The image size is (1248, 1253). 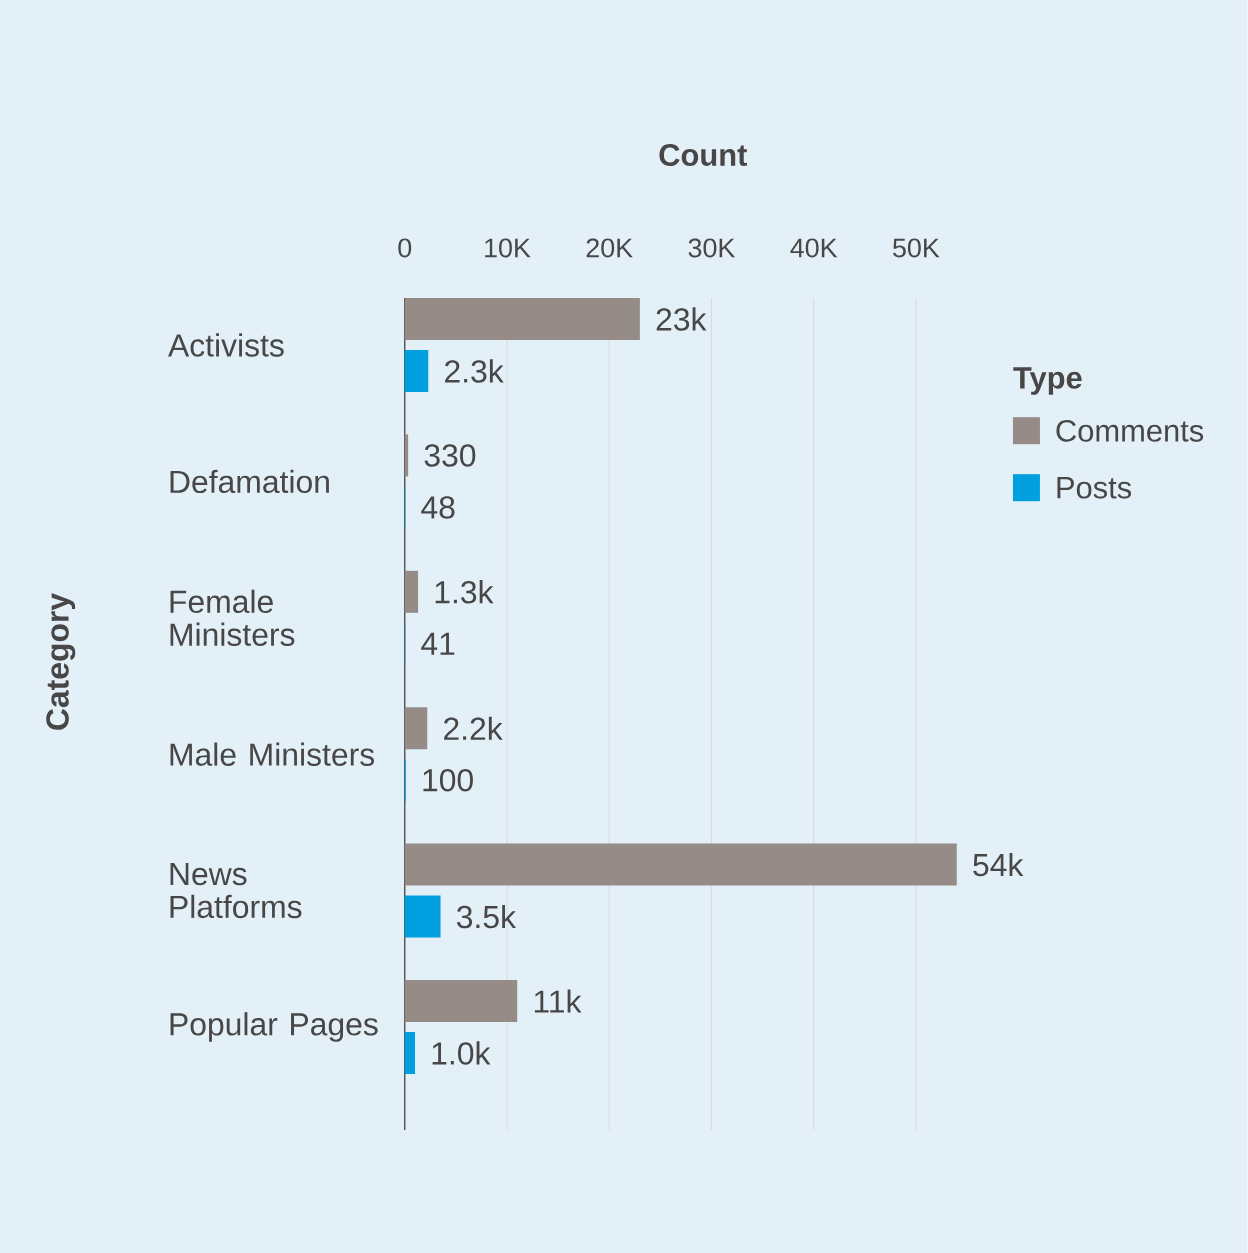 I want to click on y-tick-label: Male Ministers, so click(x=272, y=754).